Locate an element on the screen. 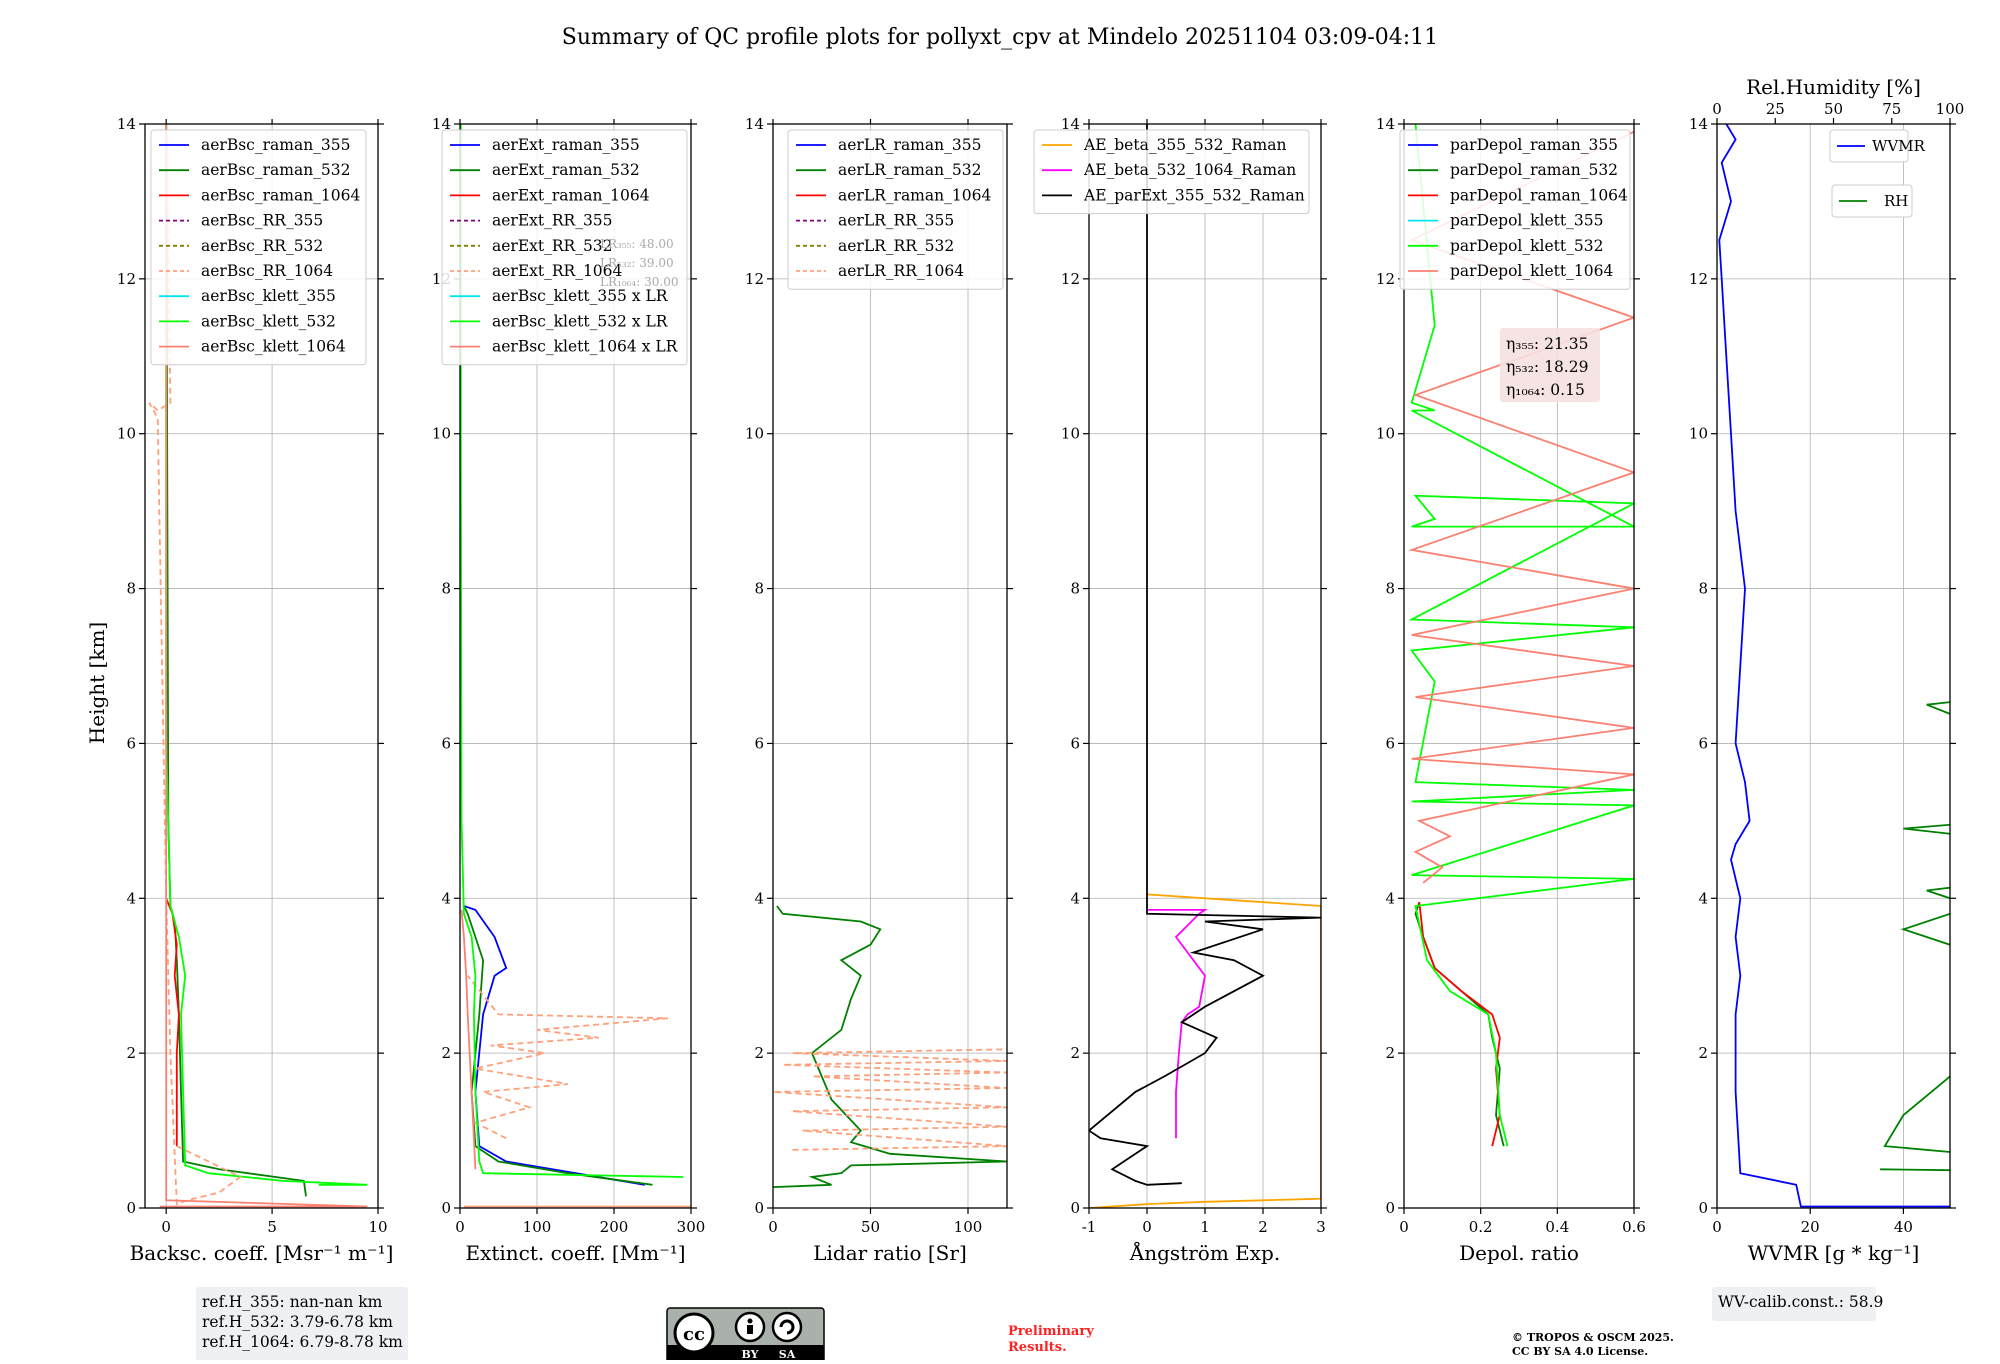  legend-entry: parDepol_klett_532 is located at coordinates (1526, 246).